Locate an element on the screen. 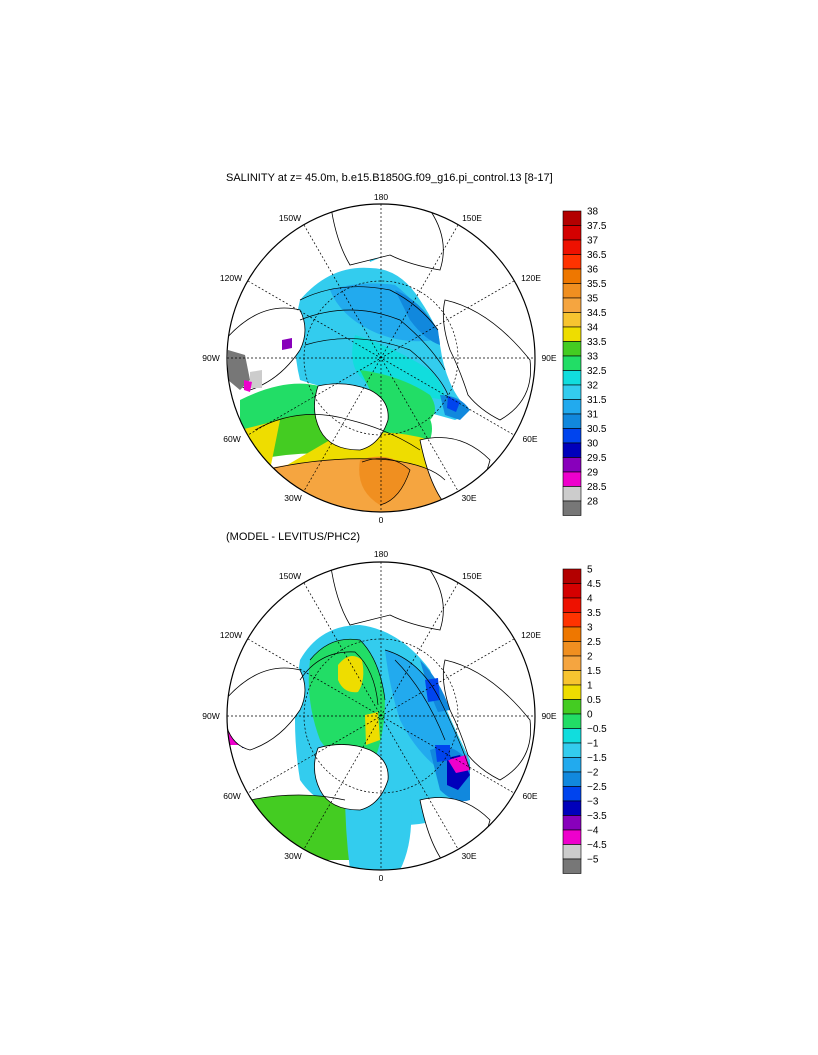  top-graticule is located at coordinates (381, 358).